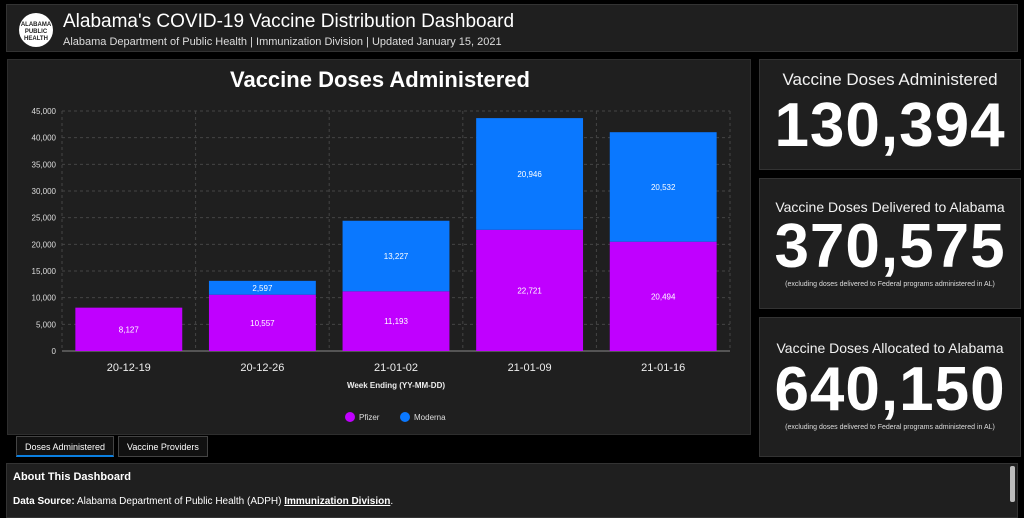 This screenshot has height=518, width=1024. I want to click on y-tick-label: 10,000, so click(44, 298).